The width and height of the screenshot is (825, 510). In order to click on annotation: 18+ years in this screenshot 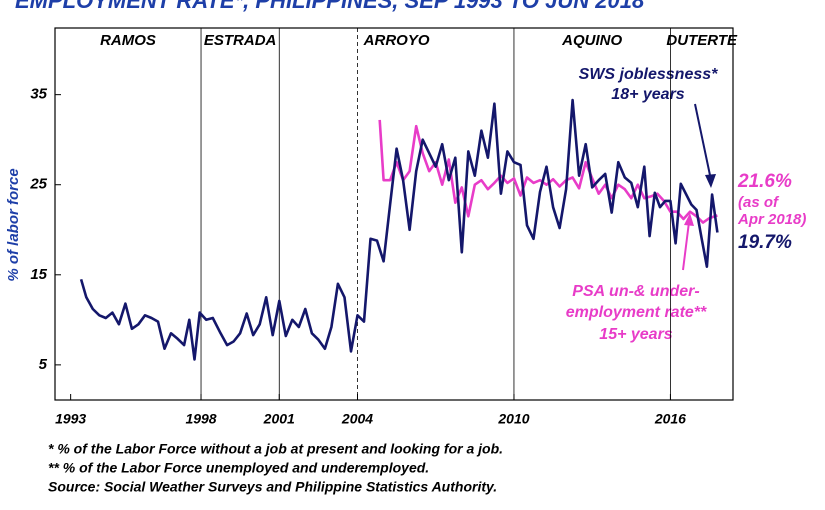, I will do `click(648, 94)`.